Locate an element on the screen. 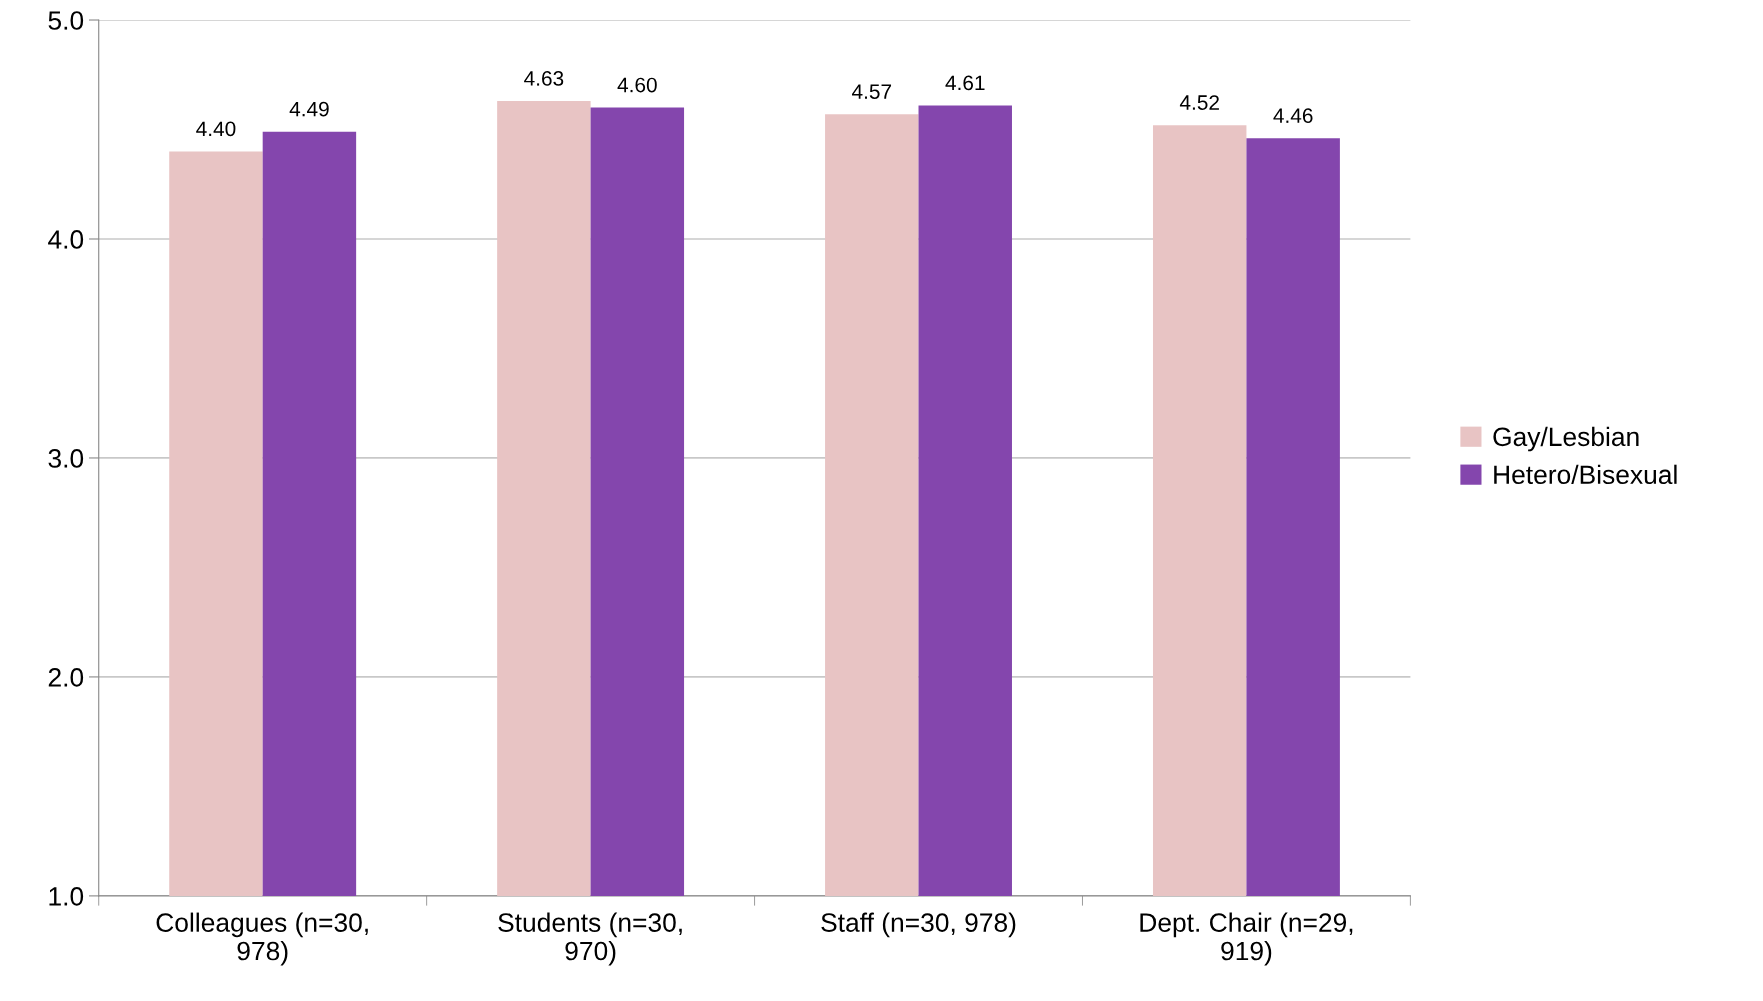 The width and height of the screenshot is (1763, 1001). legend-label: Hetero/Bisexual is located at coordinates (1585, 474).